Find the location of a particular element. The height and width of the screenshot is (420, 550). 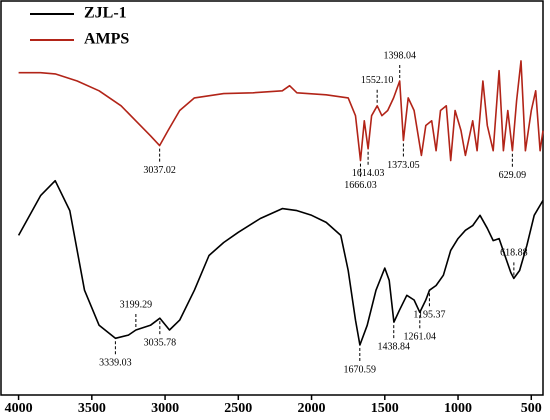

x-tick-label: 500 is located at coordinates (531, 408).